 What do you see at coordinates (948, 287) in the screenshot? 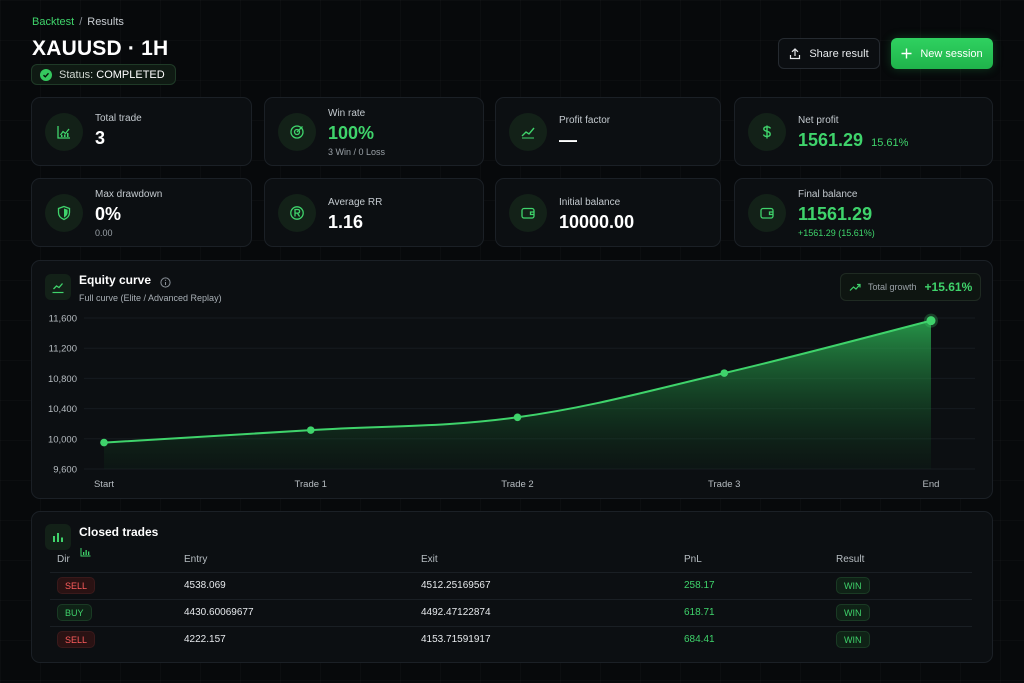
I see `total-growth-value: +15.61%` at bounding box center [948, 287].